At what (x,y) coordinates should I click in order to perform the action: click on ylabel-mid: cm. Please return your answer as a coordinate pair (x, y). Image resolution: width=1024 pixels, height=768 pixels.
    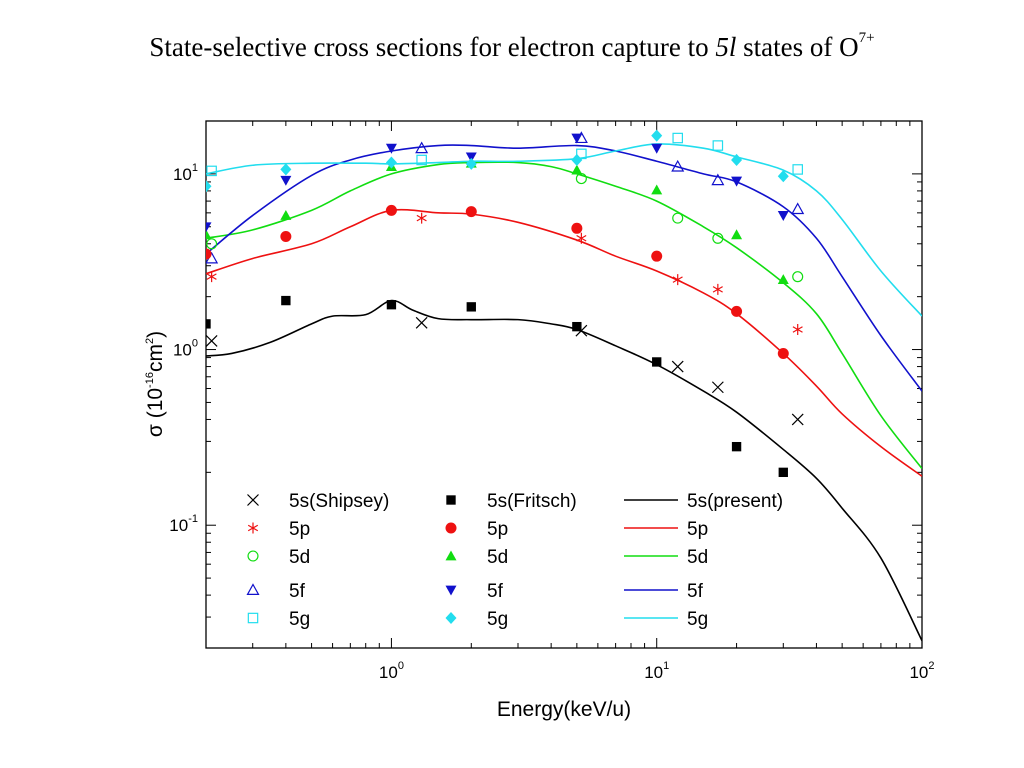
    Looking at the image, I should click on (155, 358).